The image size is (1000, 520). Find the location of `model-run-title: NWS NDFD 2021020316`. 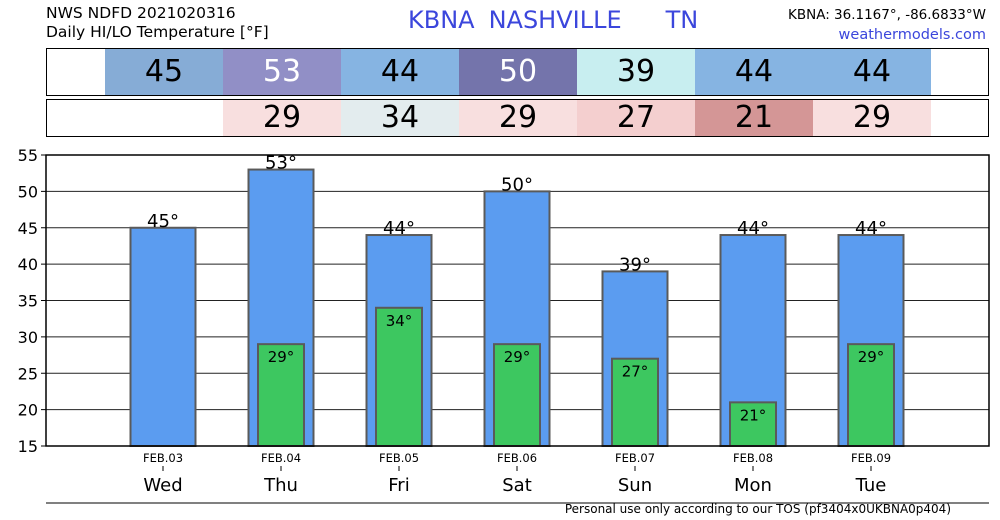

model-run-title: NWS NDFD 2021020316 is located at coordinates (141, 13).